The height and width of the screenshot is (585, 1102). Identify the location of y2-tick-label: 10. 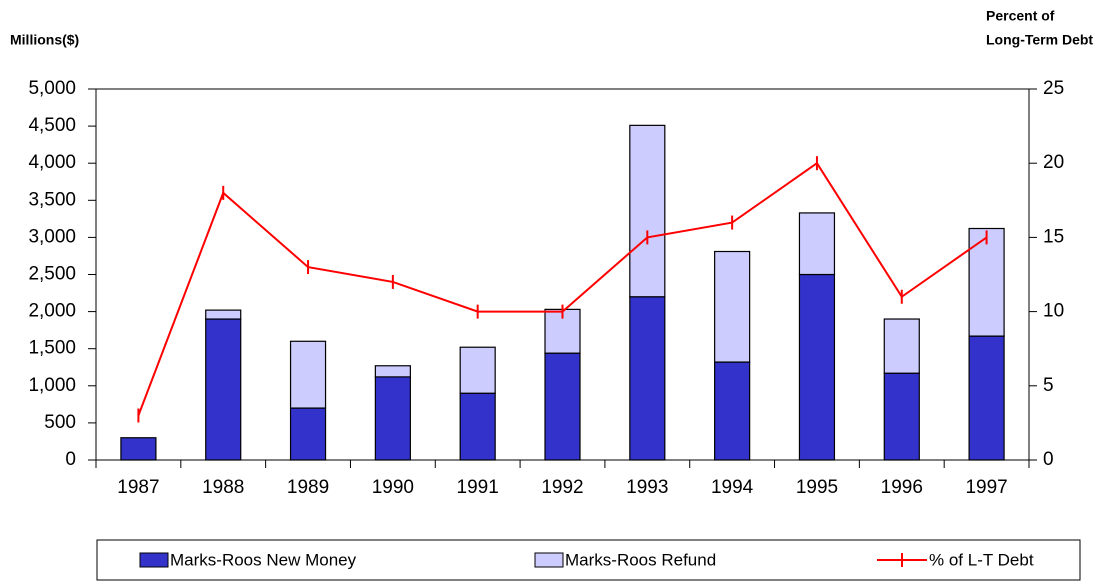
(1053, 311).